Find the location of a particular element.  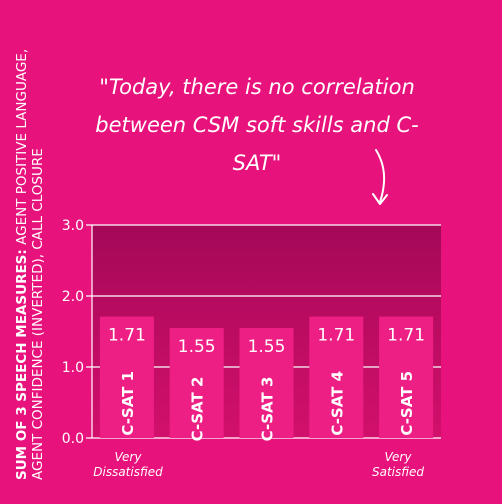

bar-category-label: C-SAT 1 is located at coordinates (128, 403).